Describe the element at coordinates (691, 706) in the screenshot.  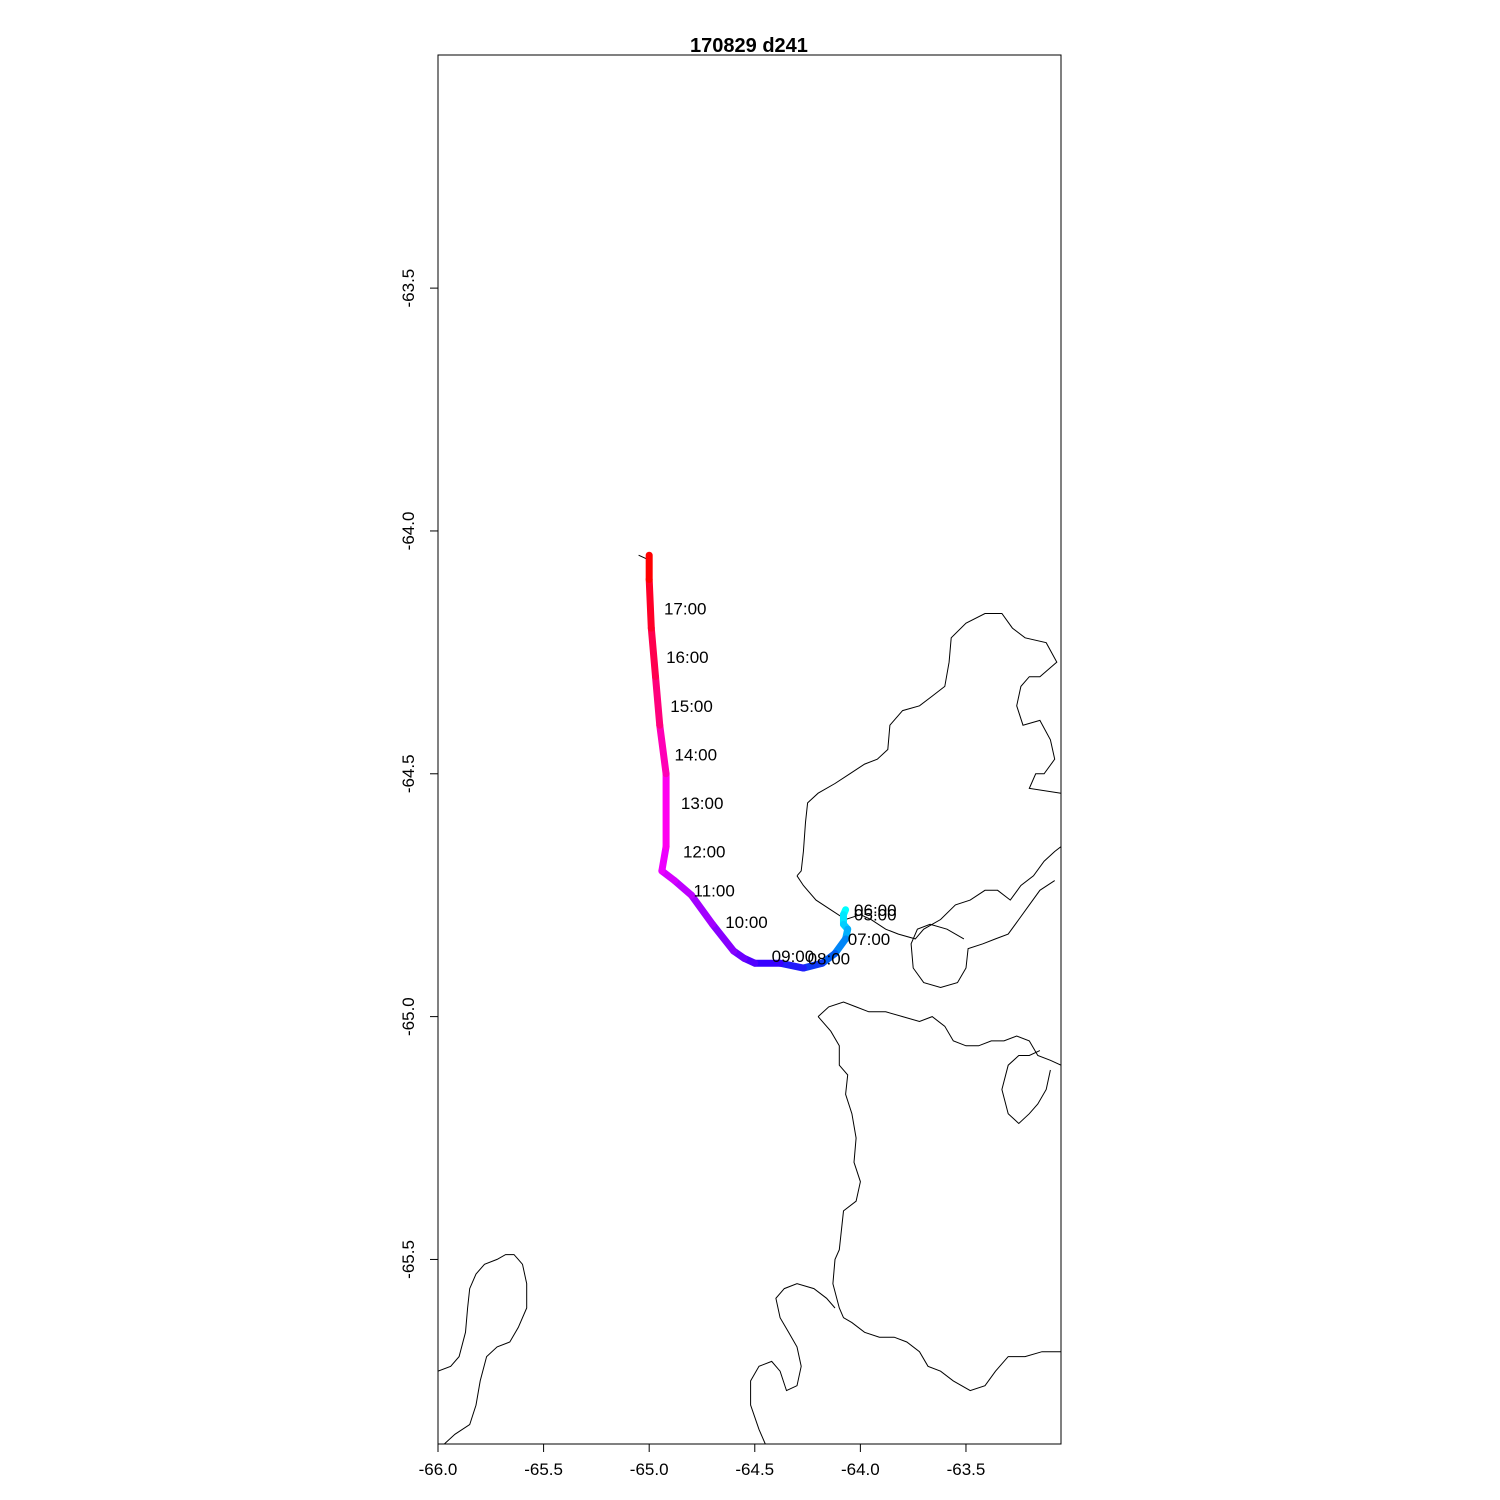
I see `time-label: 15:00` at that location.